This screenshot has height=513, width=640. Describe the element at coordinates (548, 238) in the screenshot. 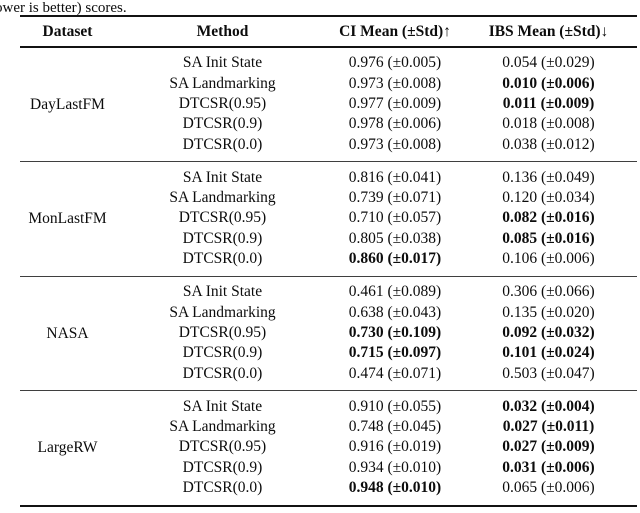

I see `ibs-value-cell: 0.085 (±0.016)` at that location.